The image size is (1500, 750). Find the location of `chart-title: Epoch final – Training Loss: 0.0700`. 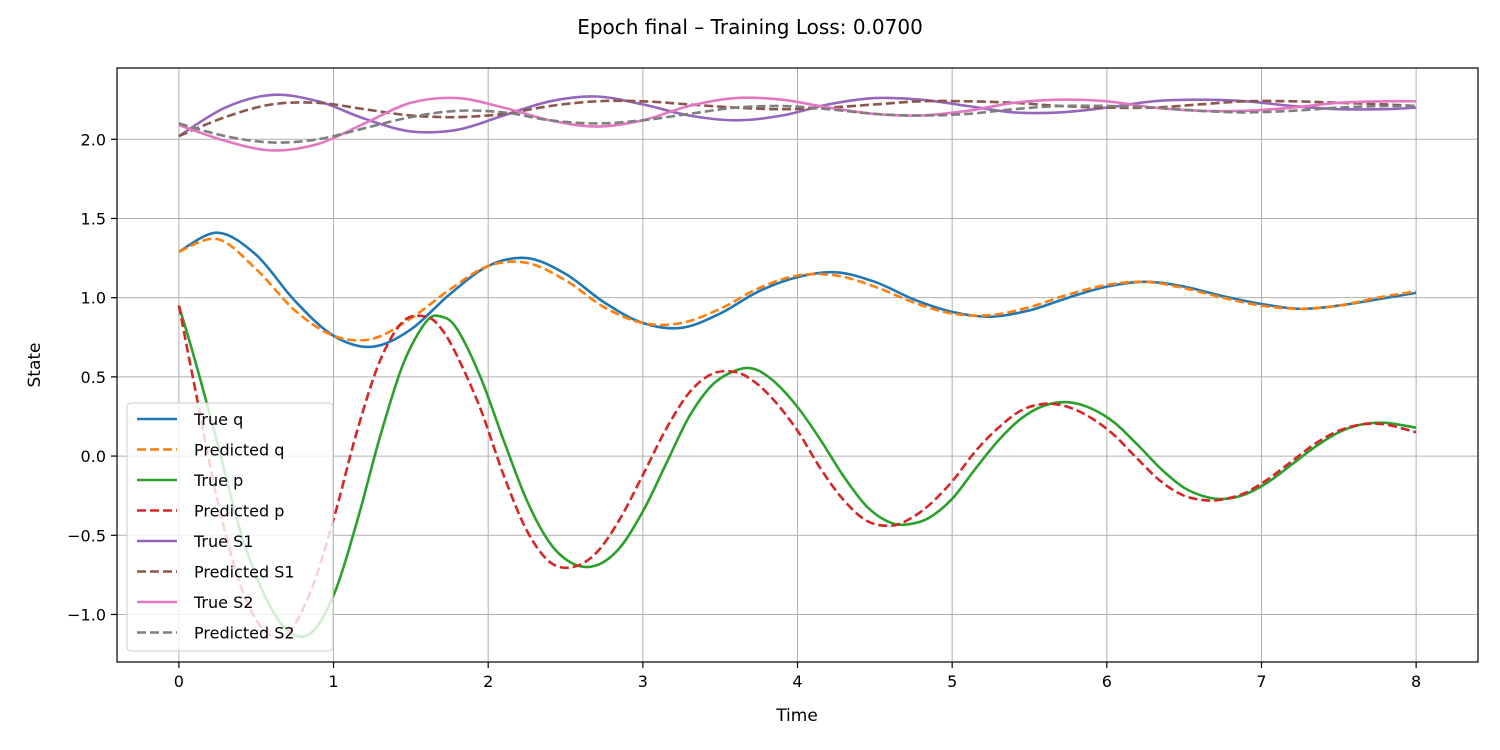

chart-title: Epoch final – Training Loss: 0.0700 is located at coordinates (750, 27).